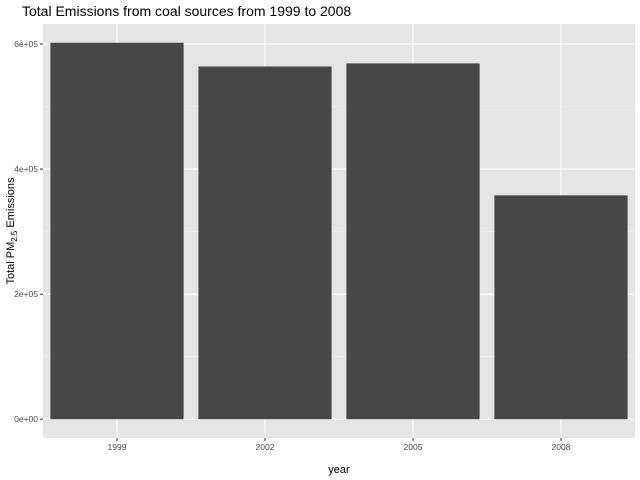  Describe the element at coordinates (28, 231) in the screenshot. I see `y-axis-ticks: 0e+00 2e+05 4e+05 6e+05` at that location.